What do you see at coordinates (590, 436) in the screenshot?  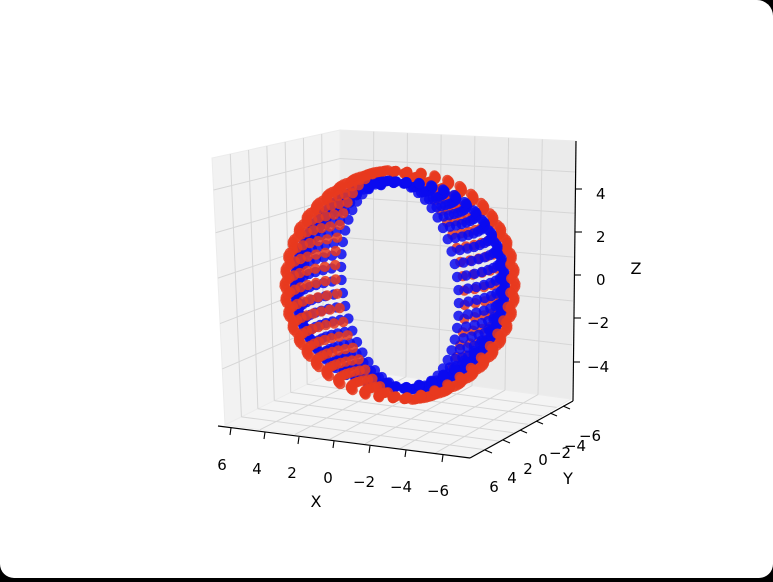 I see `y-tick-label: −6` at bounding box center [590, 436].